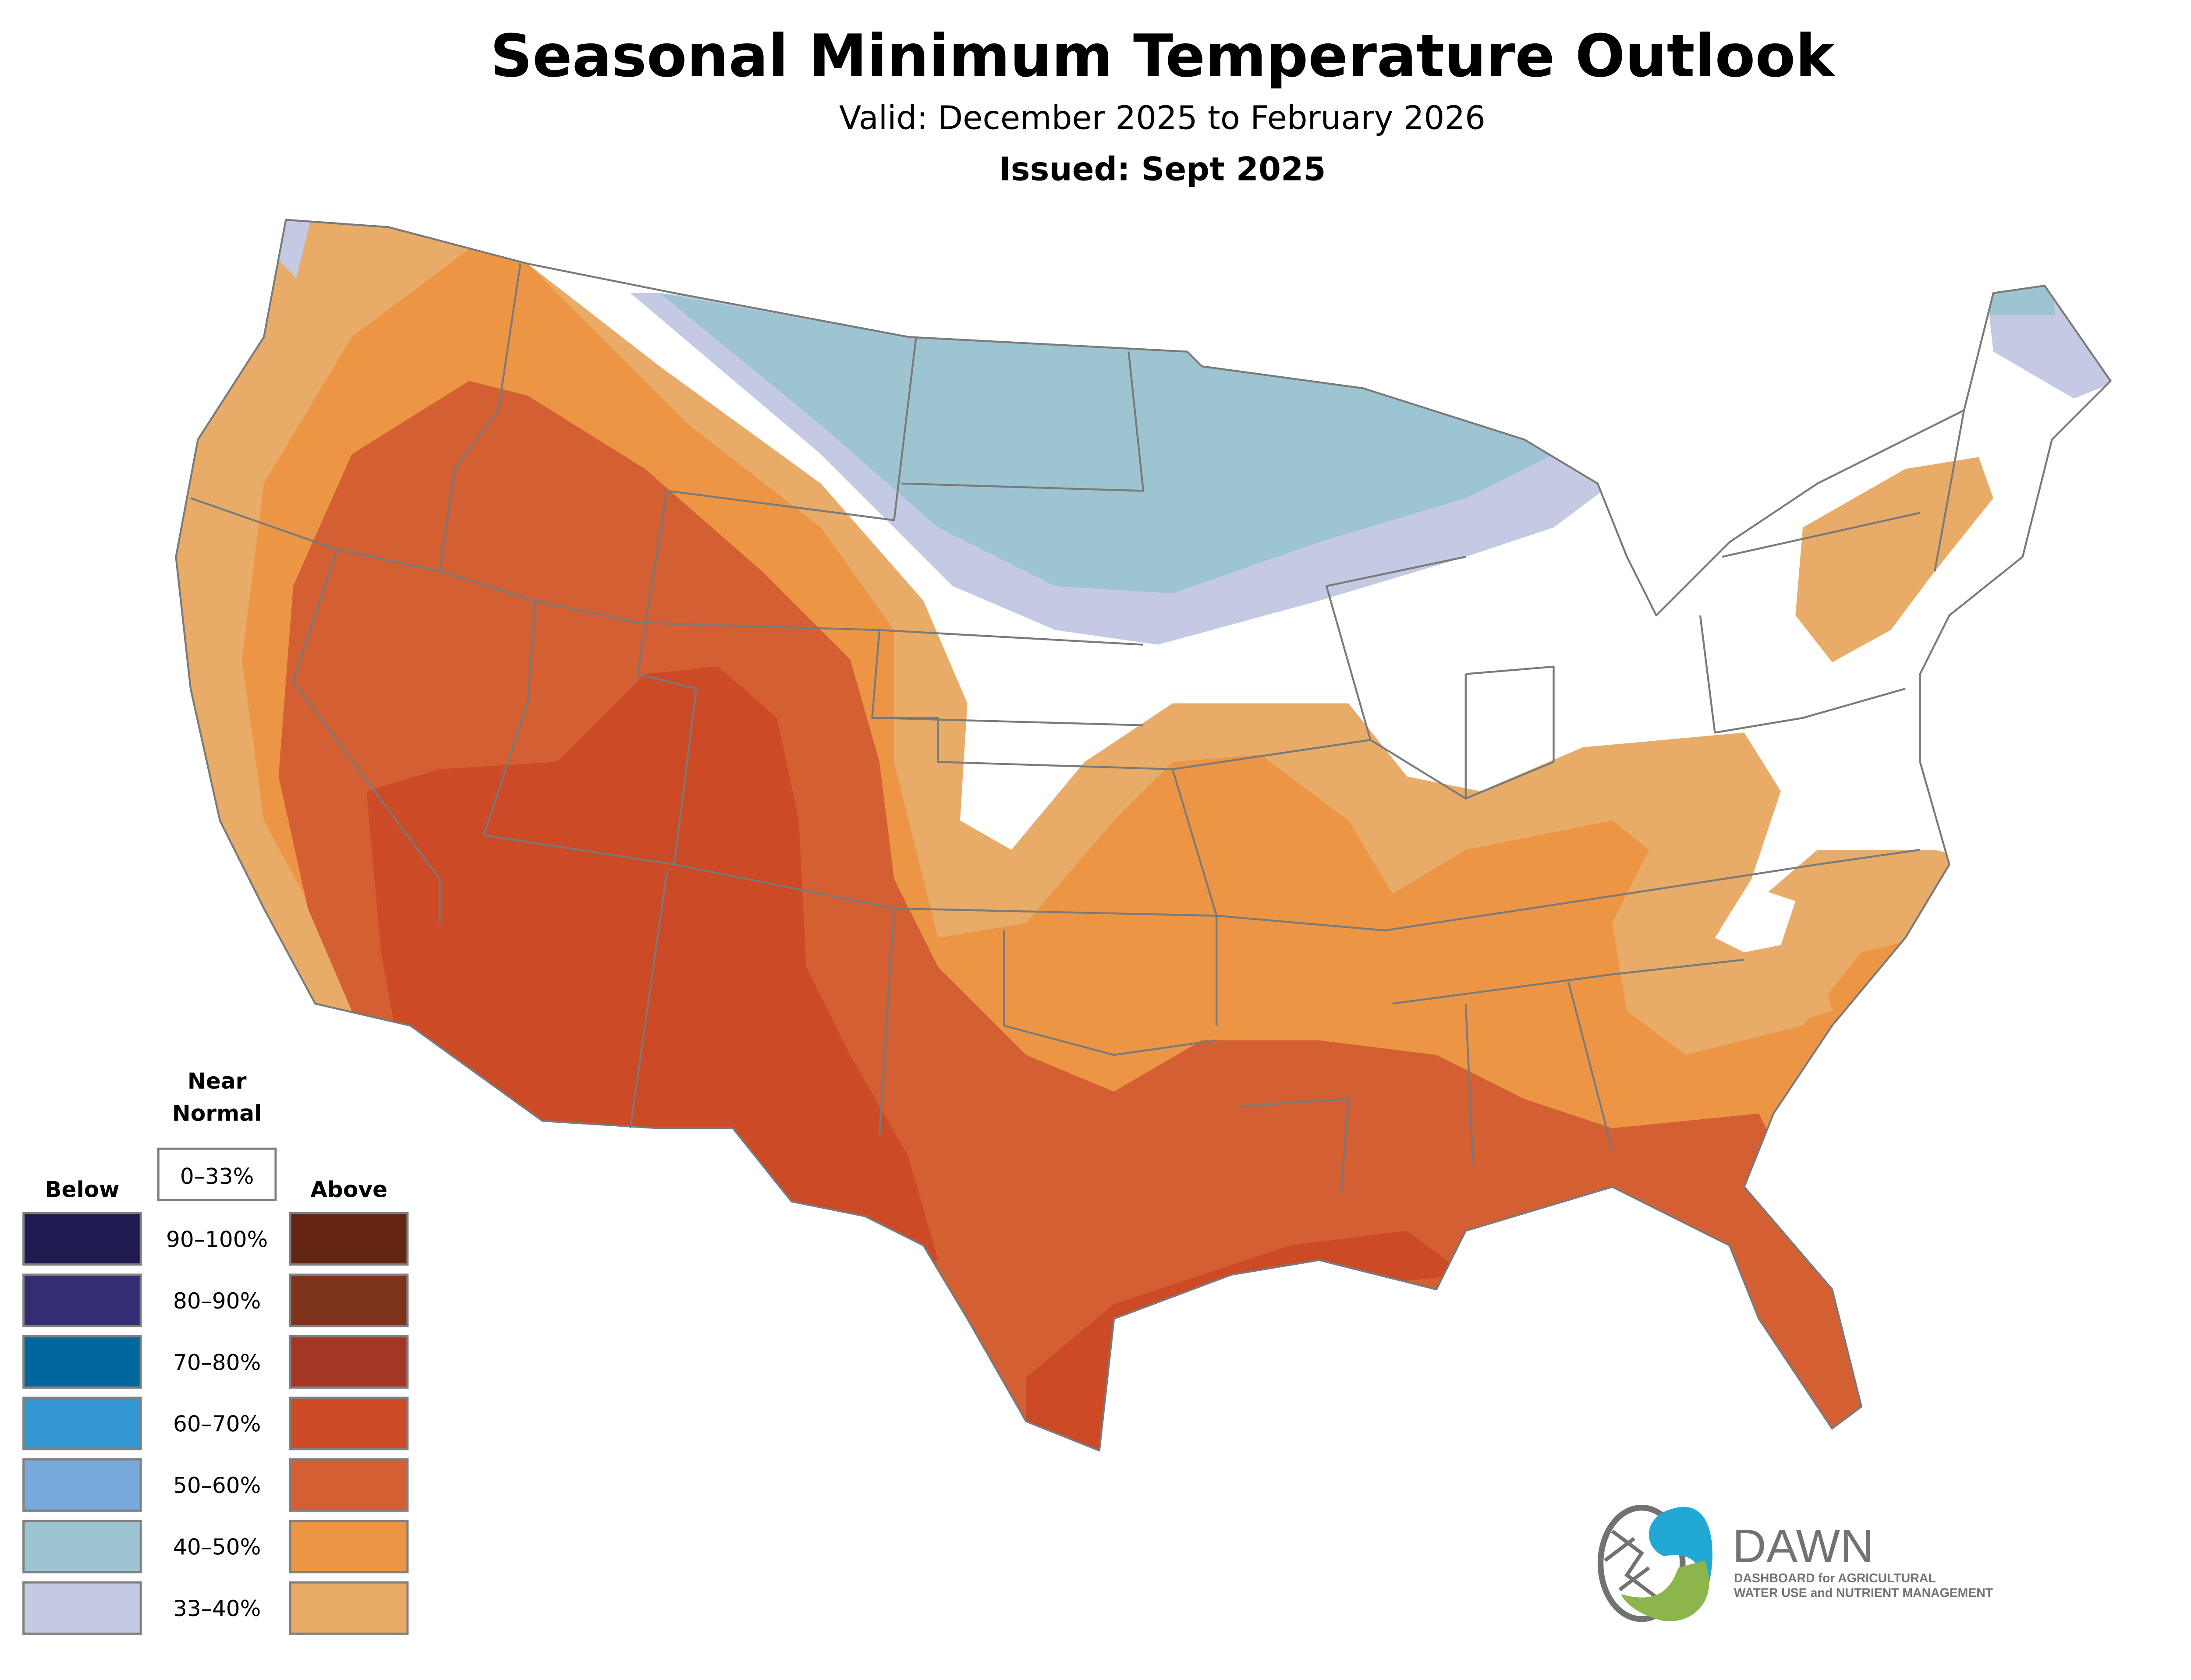 The height and width of the screenshot is (1680, 2191). I want to click on legend-range-label: 80–90%, so click(217, 1301).